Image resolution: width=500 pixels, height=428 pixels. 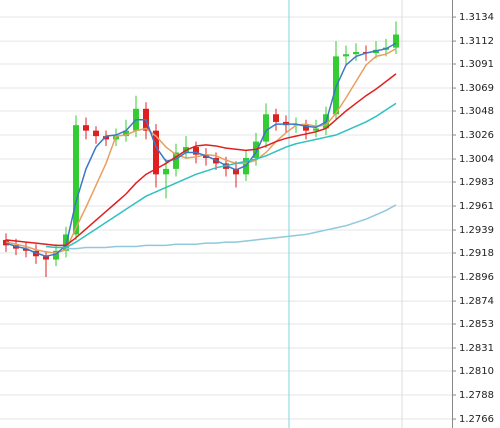 What do you see at coordinates (476, 41) in the screenshot?
I see `y-tick-label: 1.3112` at bounding box center [476, 41].